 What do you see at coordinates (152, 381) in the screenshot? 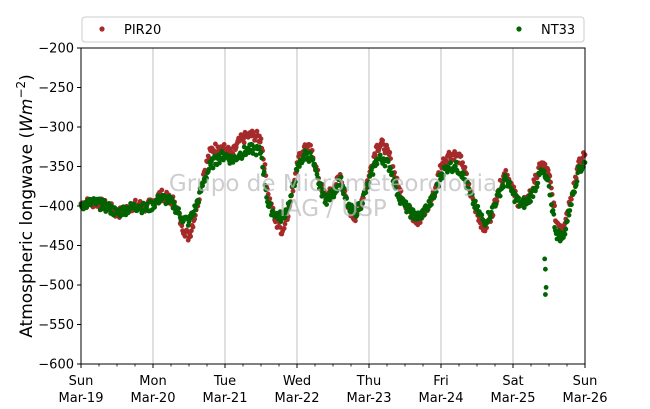
I see `x-tick-label-weekday-1: Mon` at bounding box center [152, 381].